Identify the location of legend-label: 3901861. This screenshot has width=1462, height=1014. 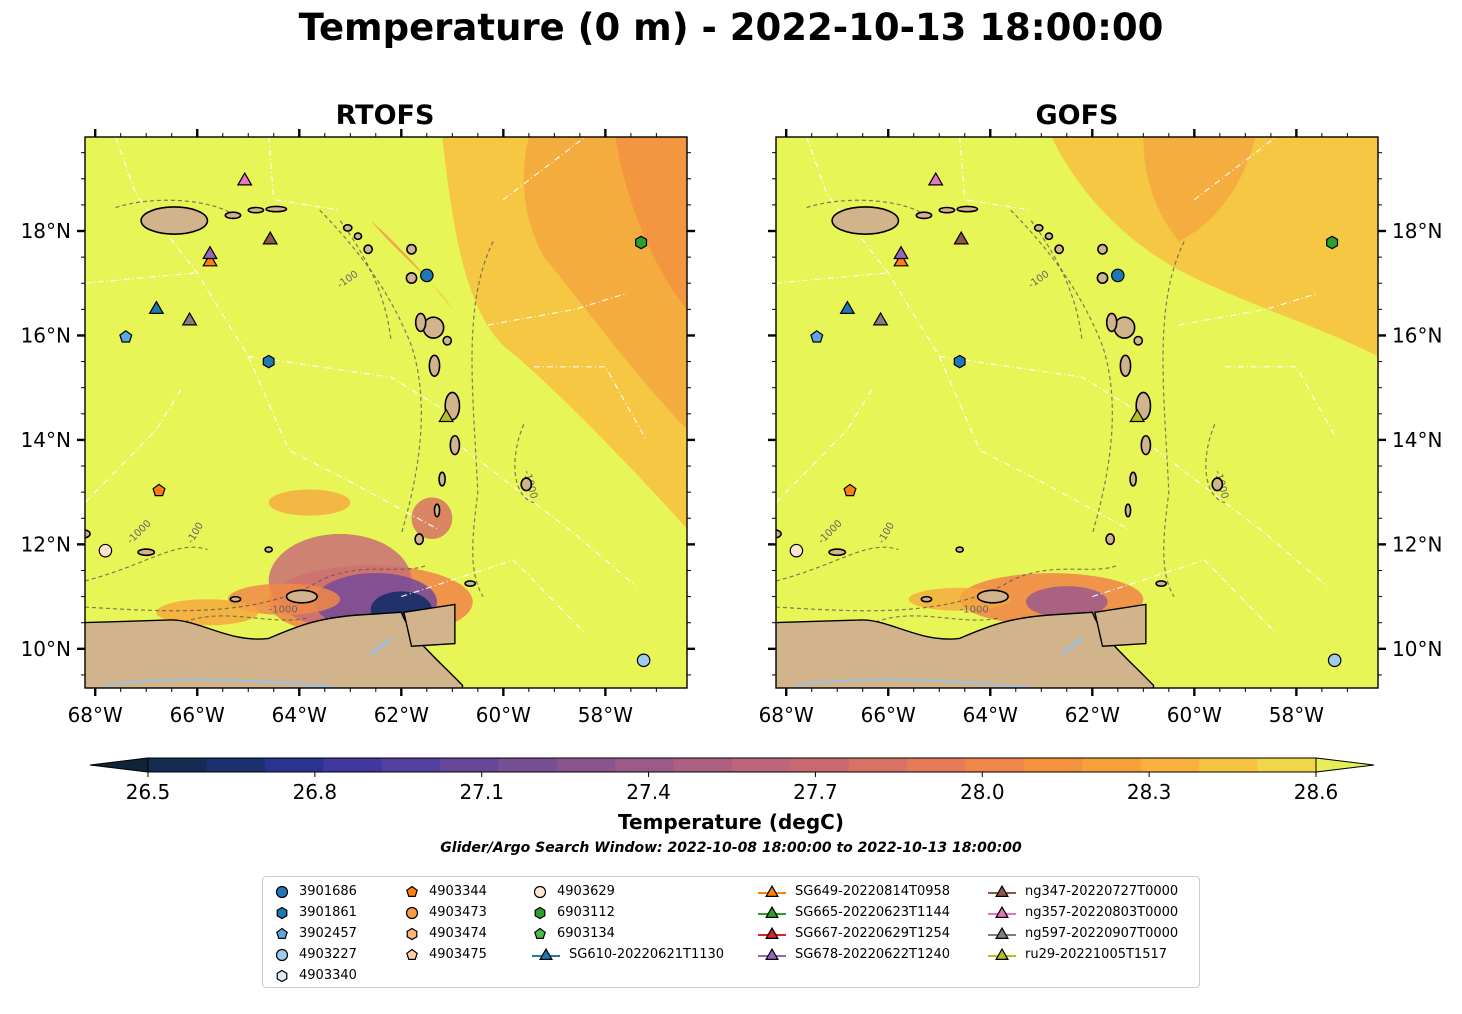
(328, 912).